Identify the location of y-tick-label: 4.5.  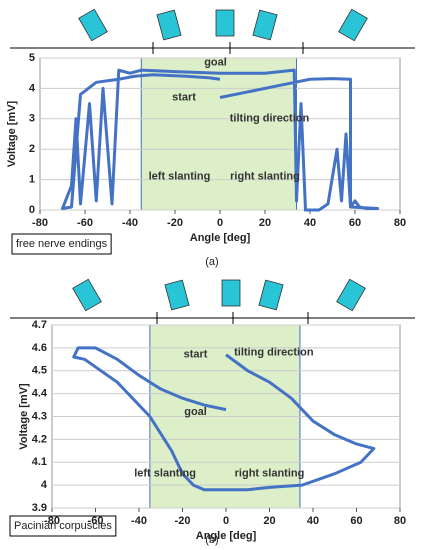
(39, 371).